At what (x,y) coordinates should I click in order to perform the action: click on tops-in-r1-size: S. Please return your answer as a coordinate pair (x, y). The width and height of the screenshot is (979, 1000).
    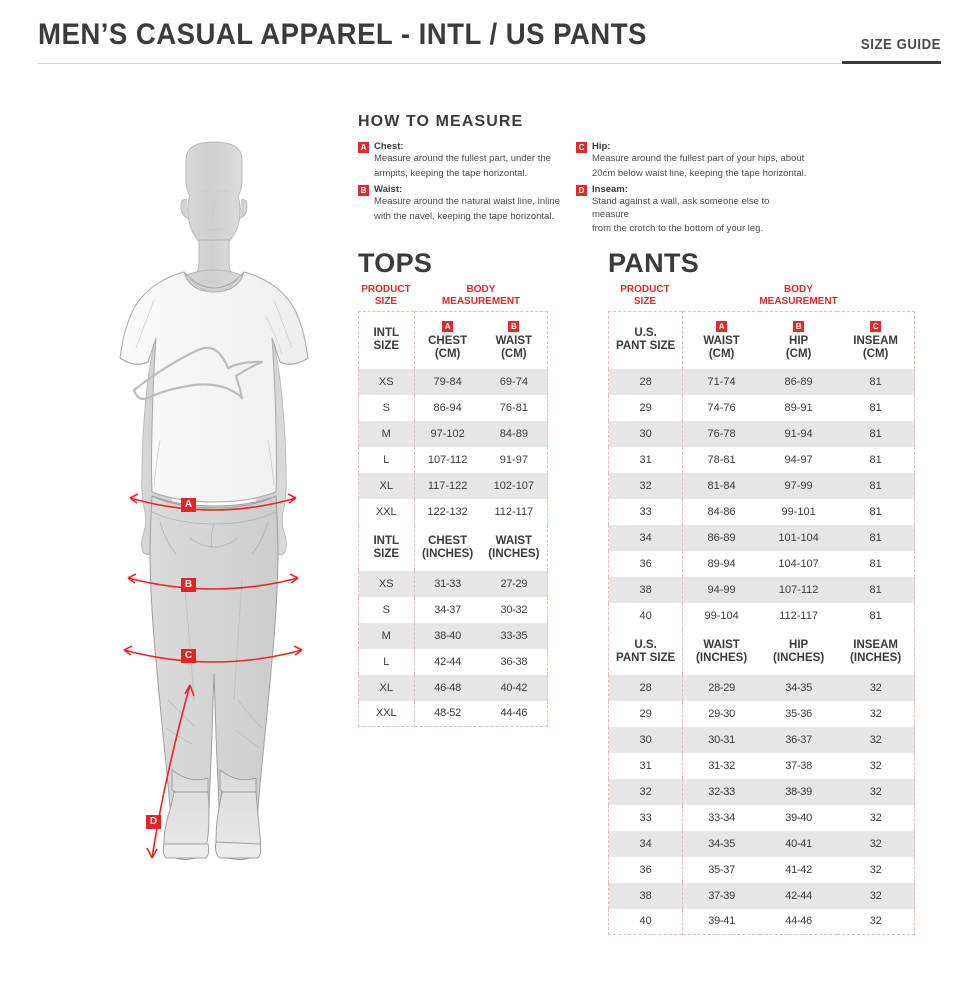
    Looking at the image, I should click on (386, 609).